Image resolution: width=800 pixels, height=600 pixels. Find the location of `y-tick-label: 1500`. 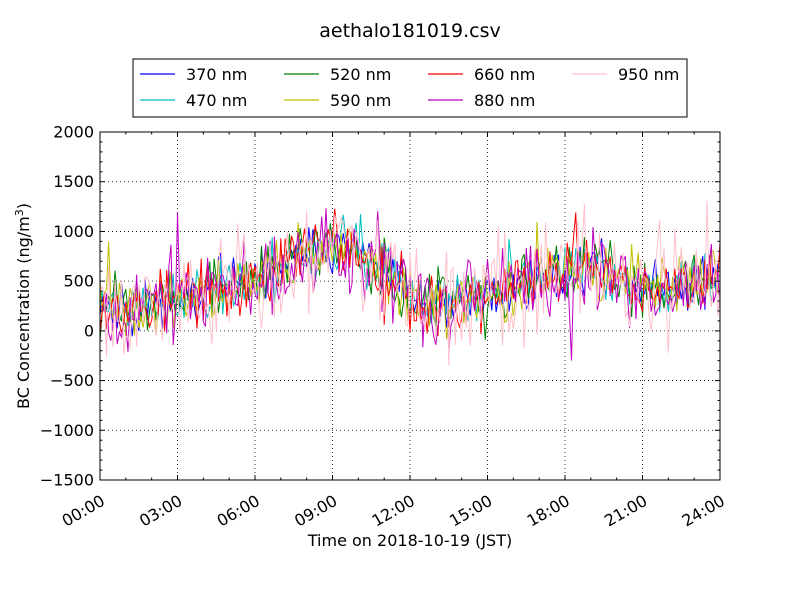

y-tick-label: 1500 is located at coordinates (73, 181).